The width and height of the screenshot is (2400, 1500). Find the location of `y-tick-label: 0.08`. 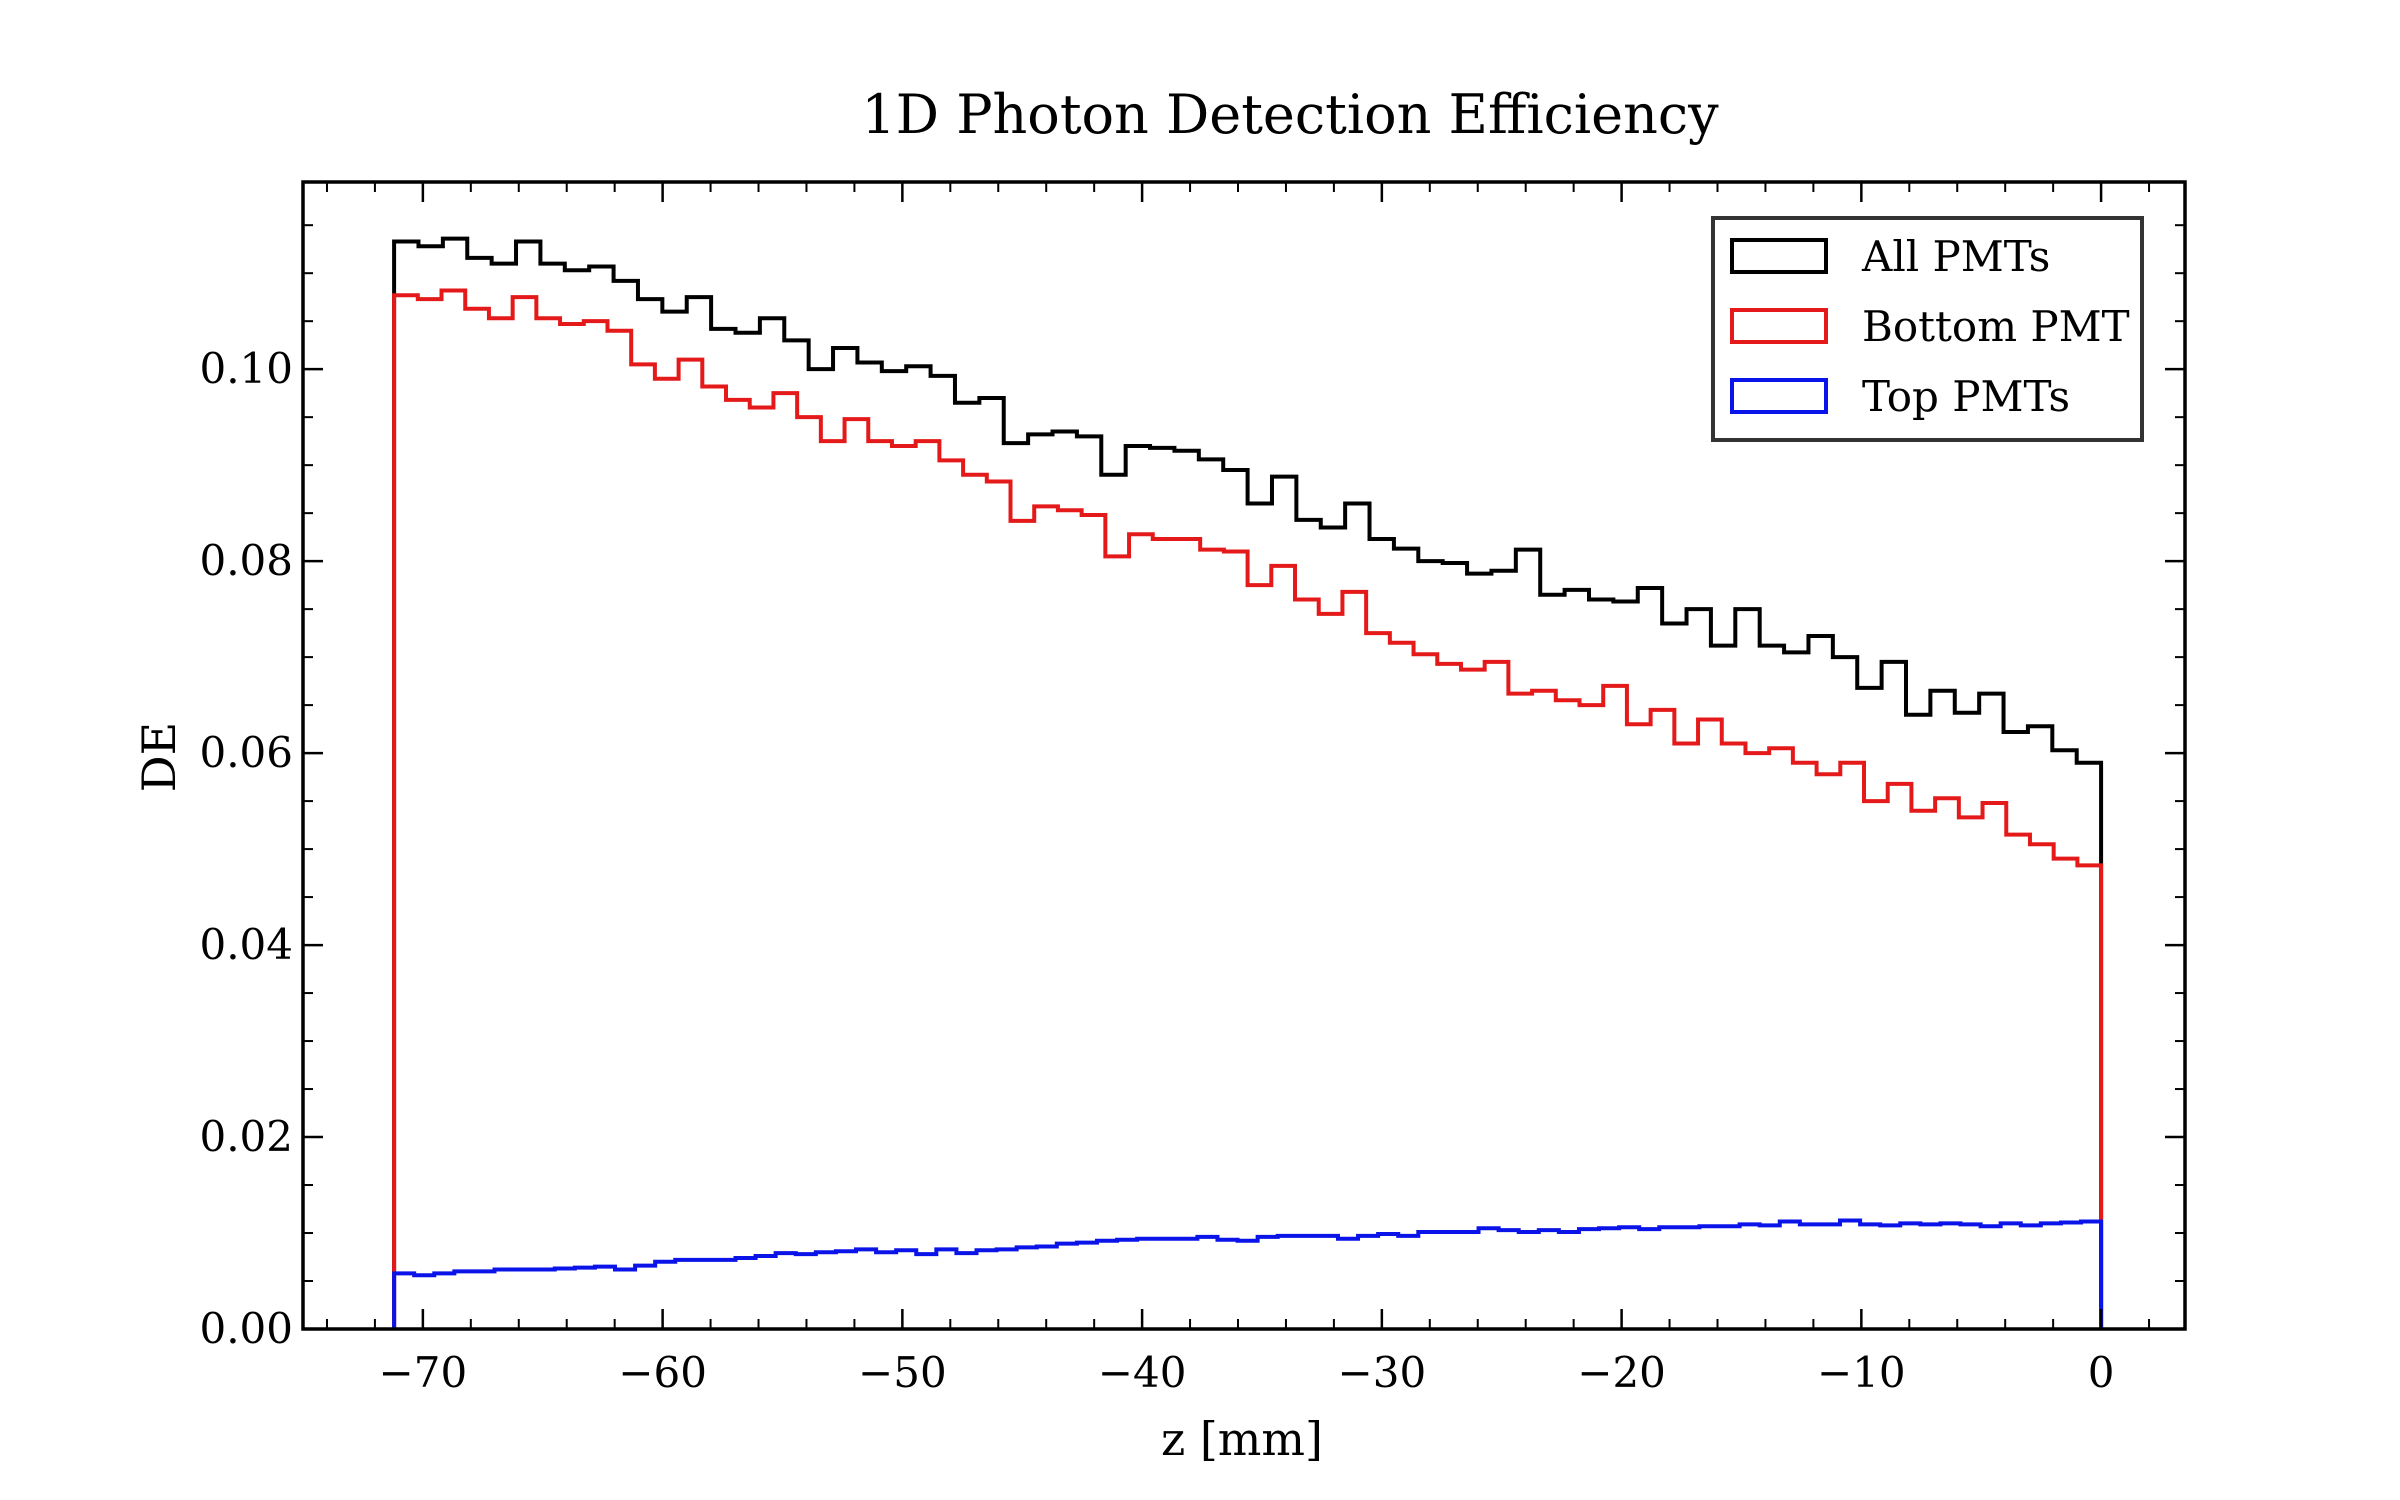

y-tick-label: 0.08 is located at coordinates (246, 560).